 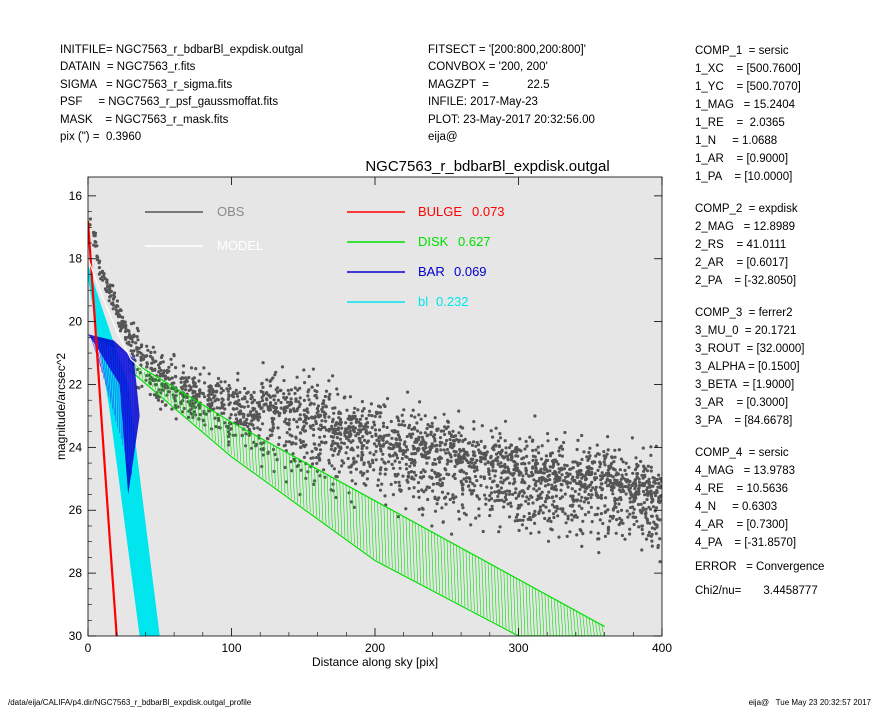 I want to click on comp-4-param-2: 4_RE = 10.5636, so click(x=742, y=489).